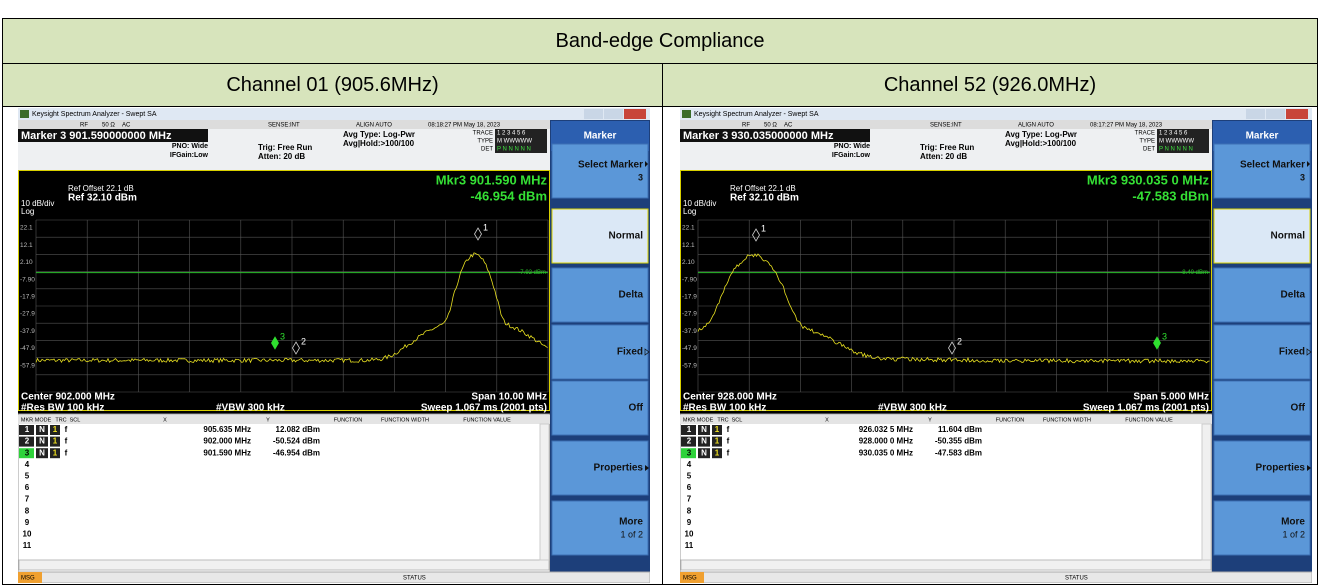 Image resolution: width=1320 pixels, height=585 pixels. Describe the element at coordinates (946, 126) in the screenshot. I see `sense: SENSE:INT` at that location.